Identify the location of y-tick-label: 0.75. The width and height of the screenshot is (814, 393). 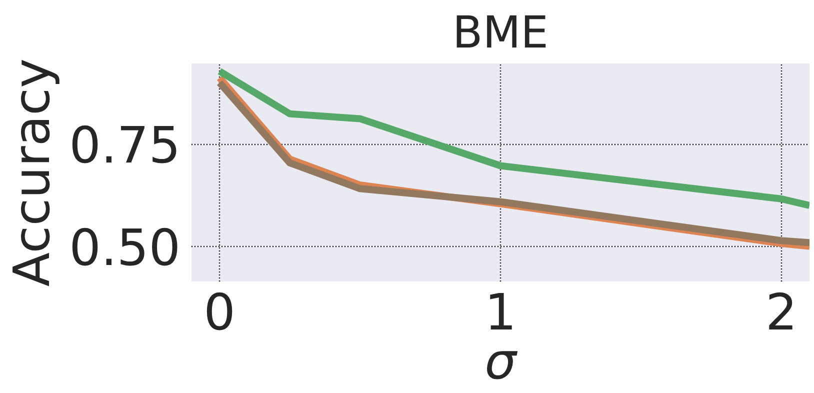
(124, 145).